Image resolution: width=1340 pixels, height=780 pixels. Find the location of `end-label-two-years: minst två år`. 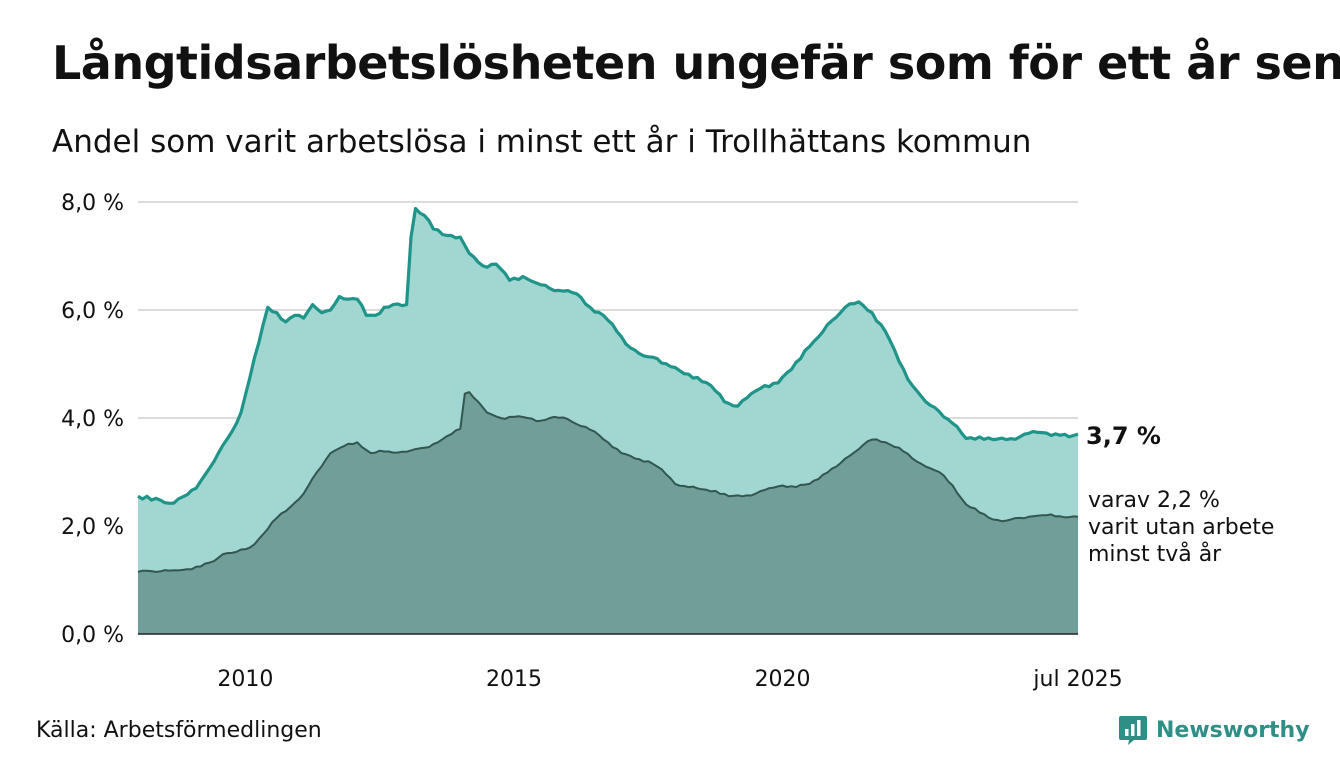

end-label-two-years: minst två år is located at coordinates (1155, 554).